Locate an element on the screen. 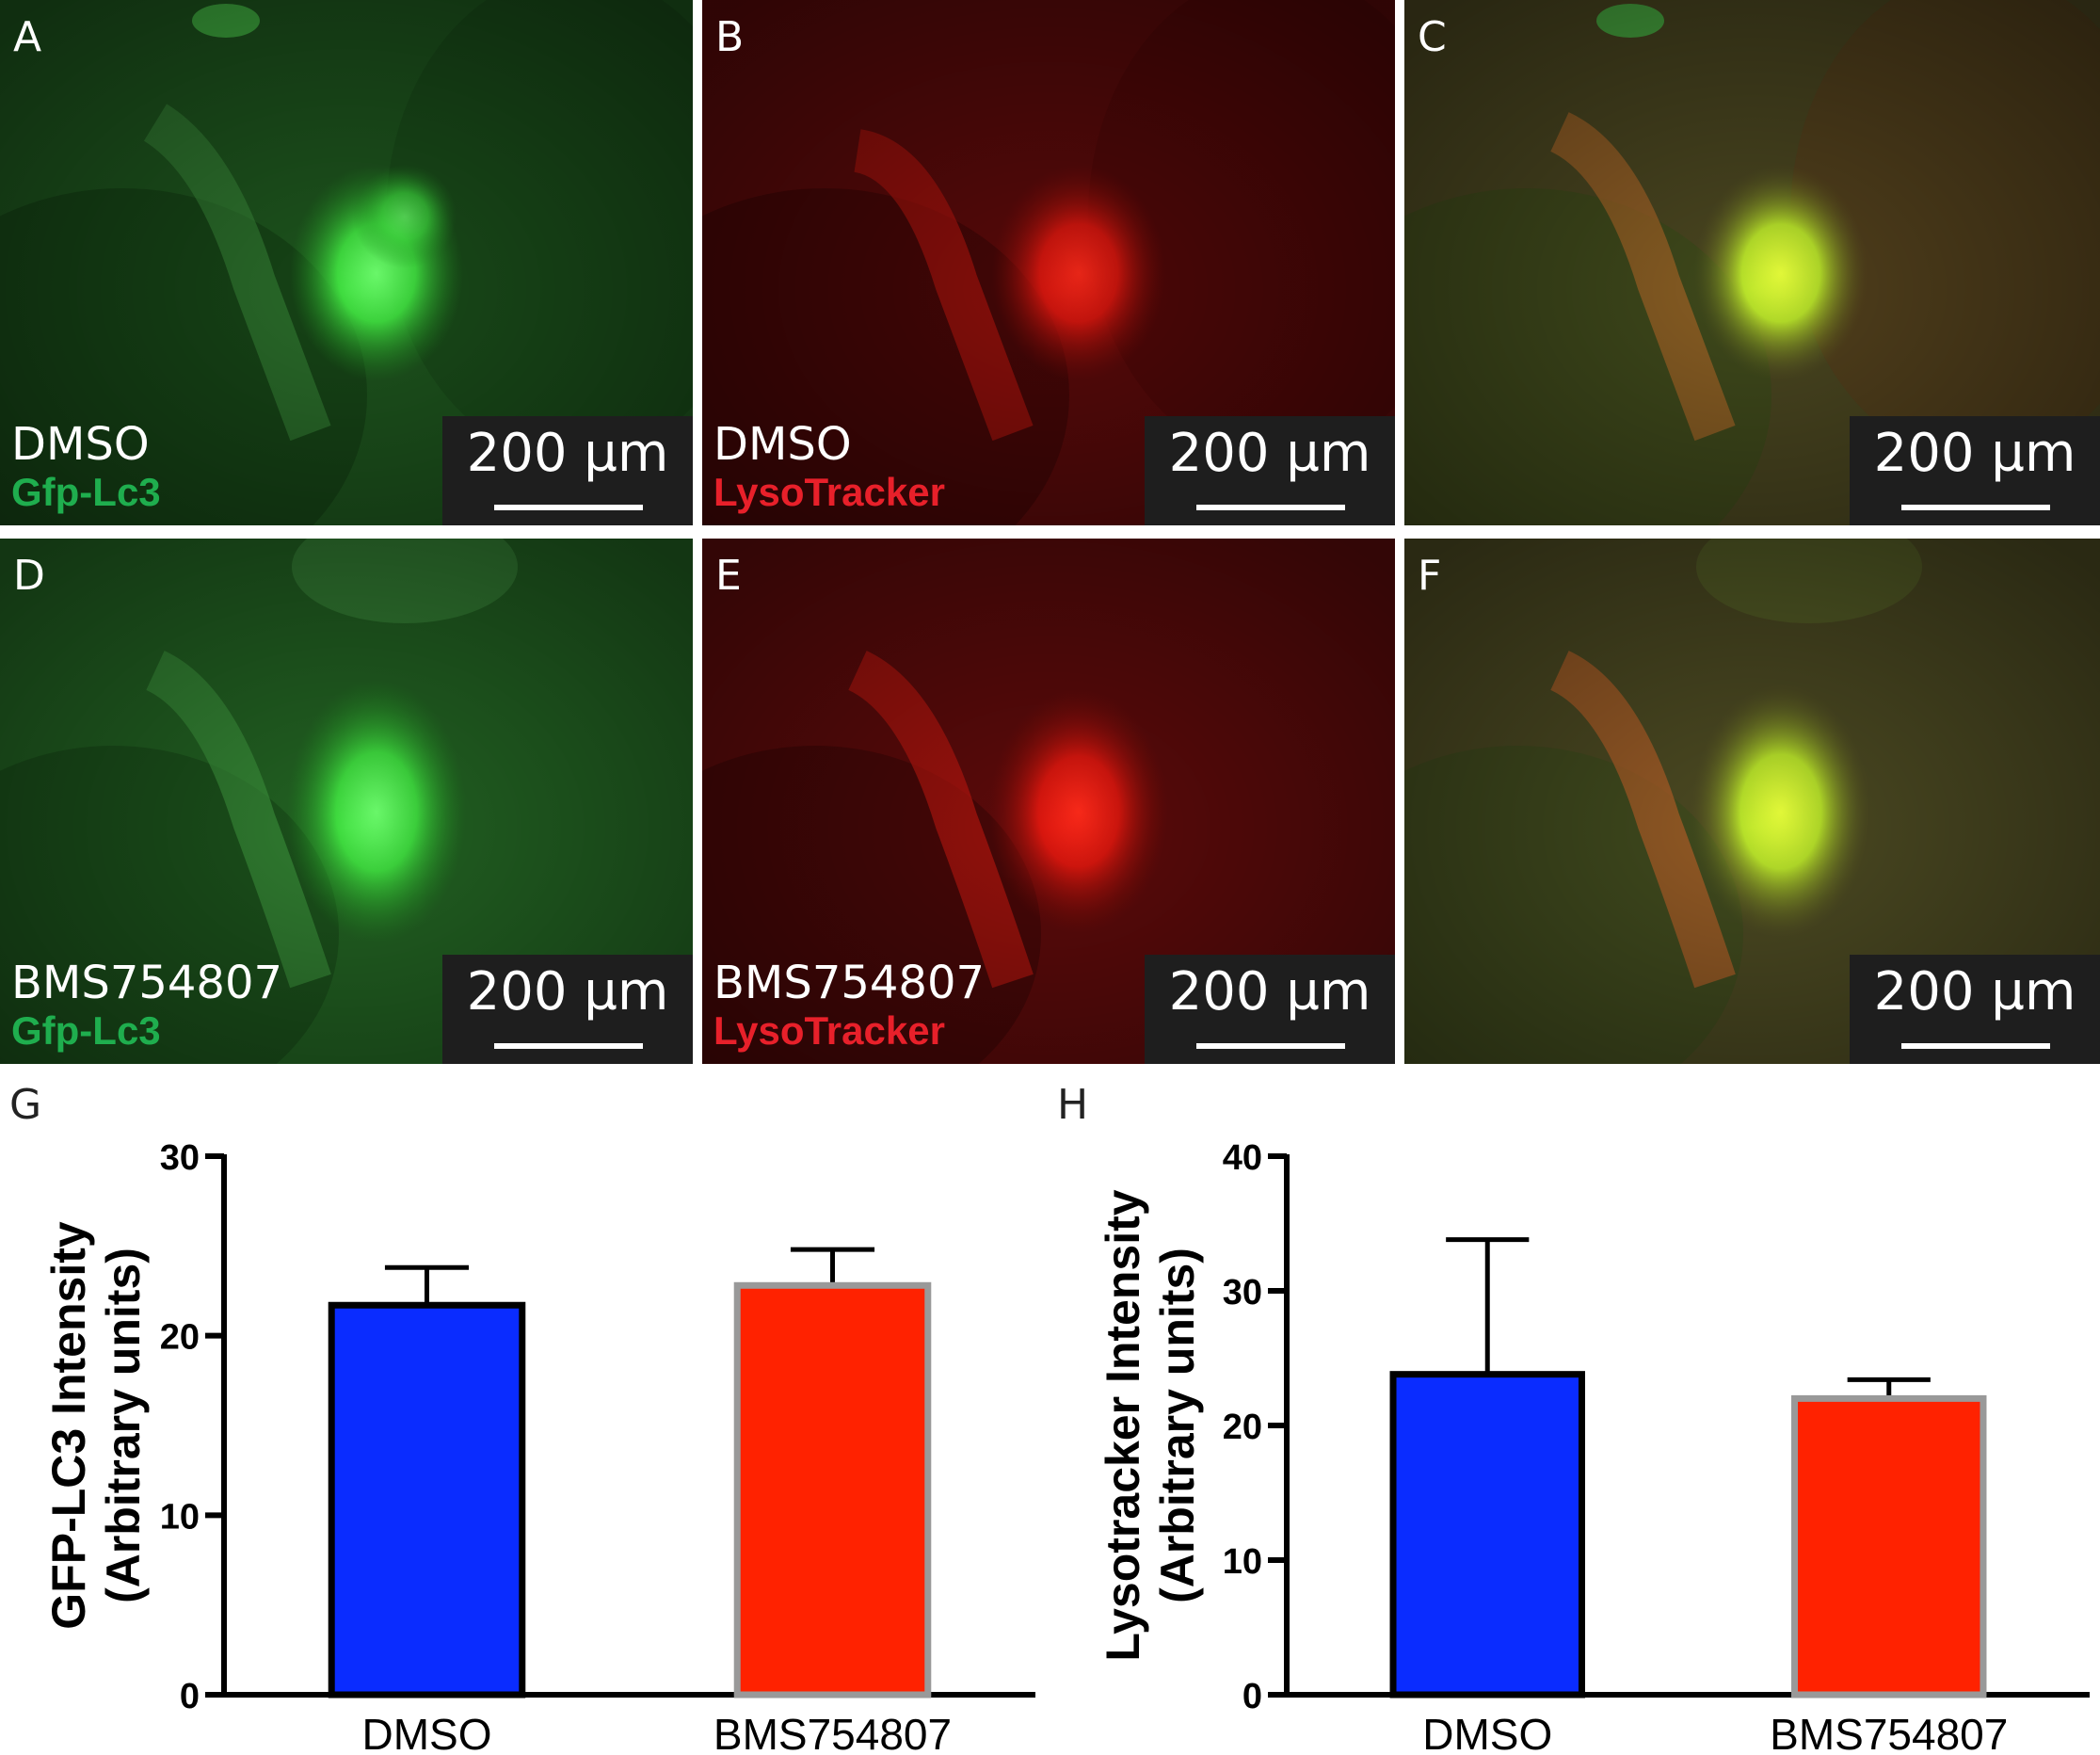  micrograph-panel-e: E BMS754807 LysoTracker 200 µm is located at coordinates (1048, 801).